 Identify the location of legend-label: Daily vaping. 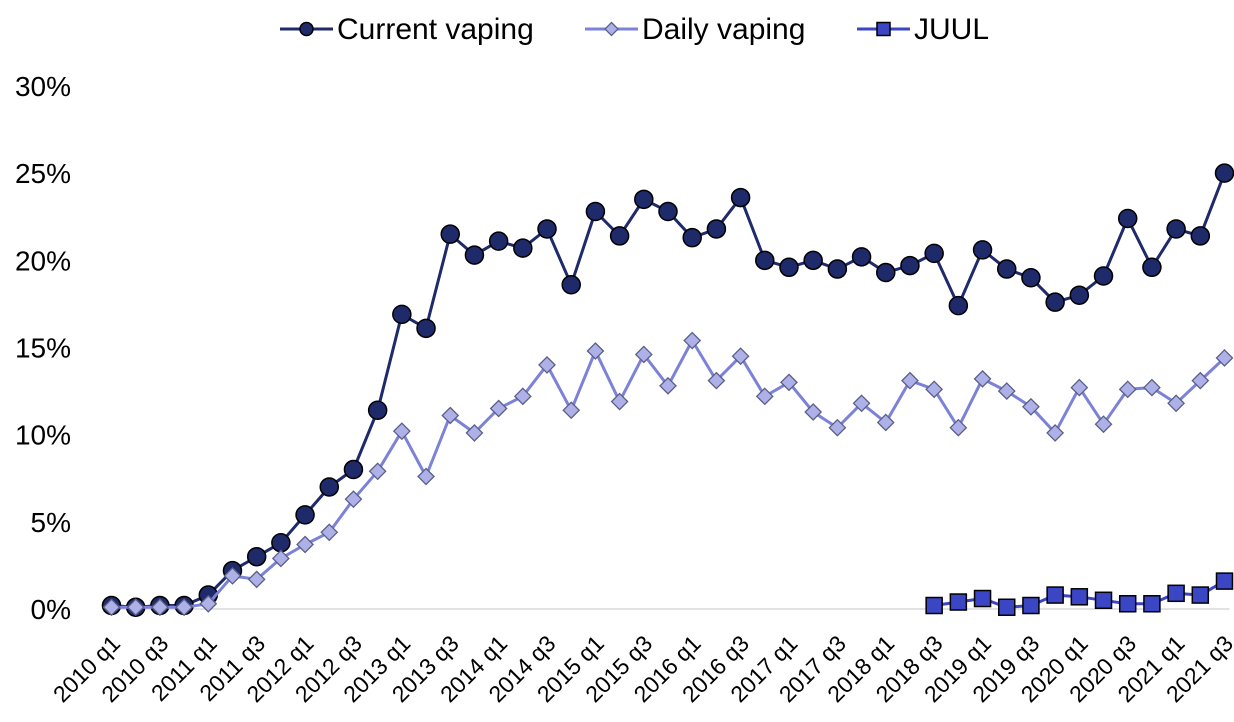
(723, 29).